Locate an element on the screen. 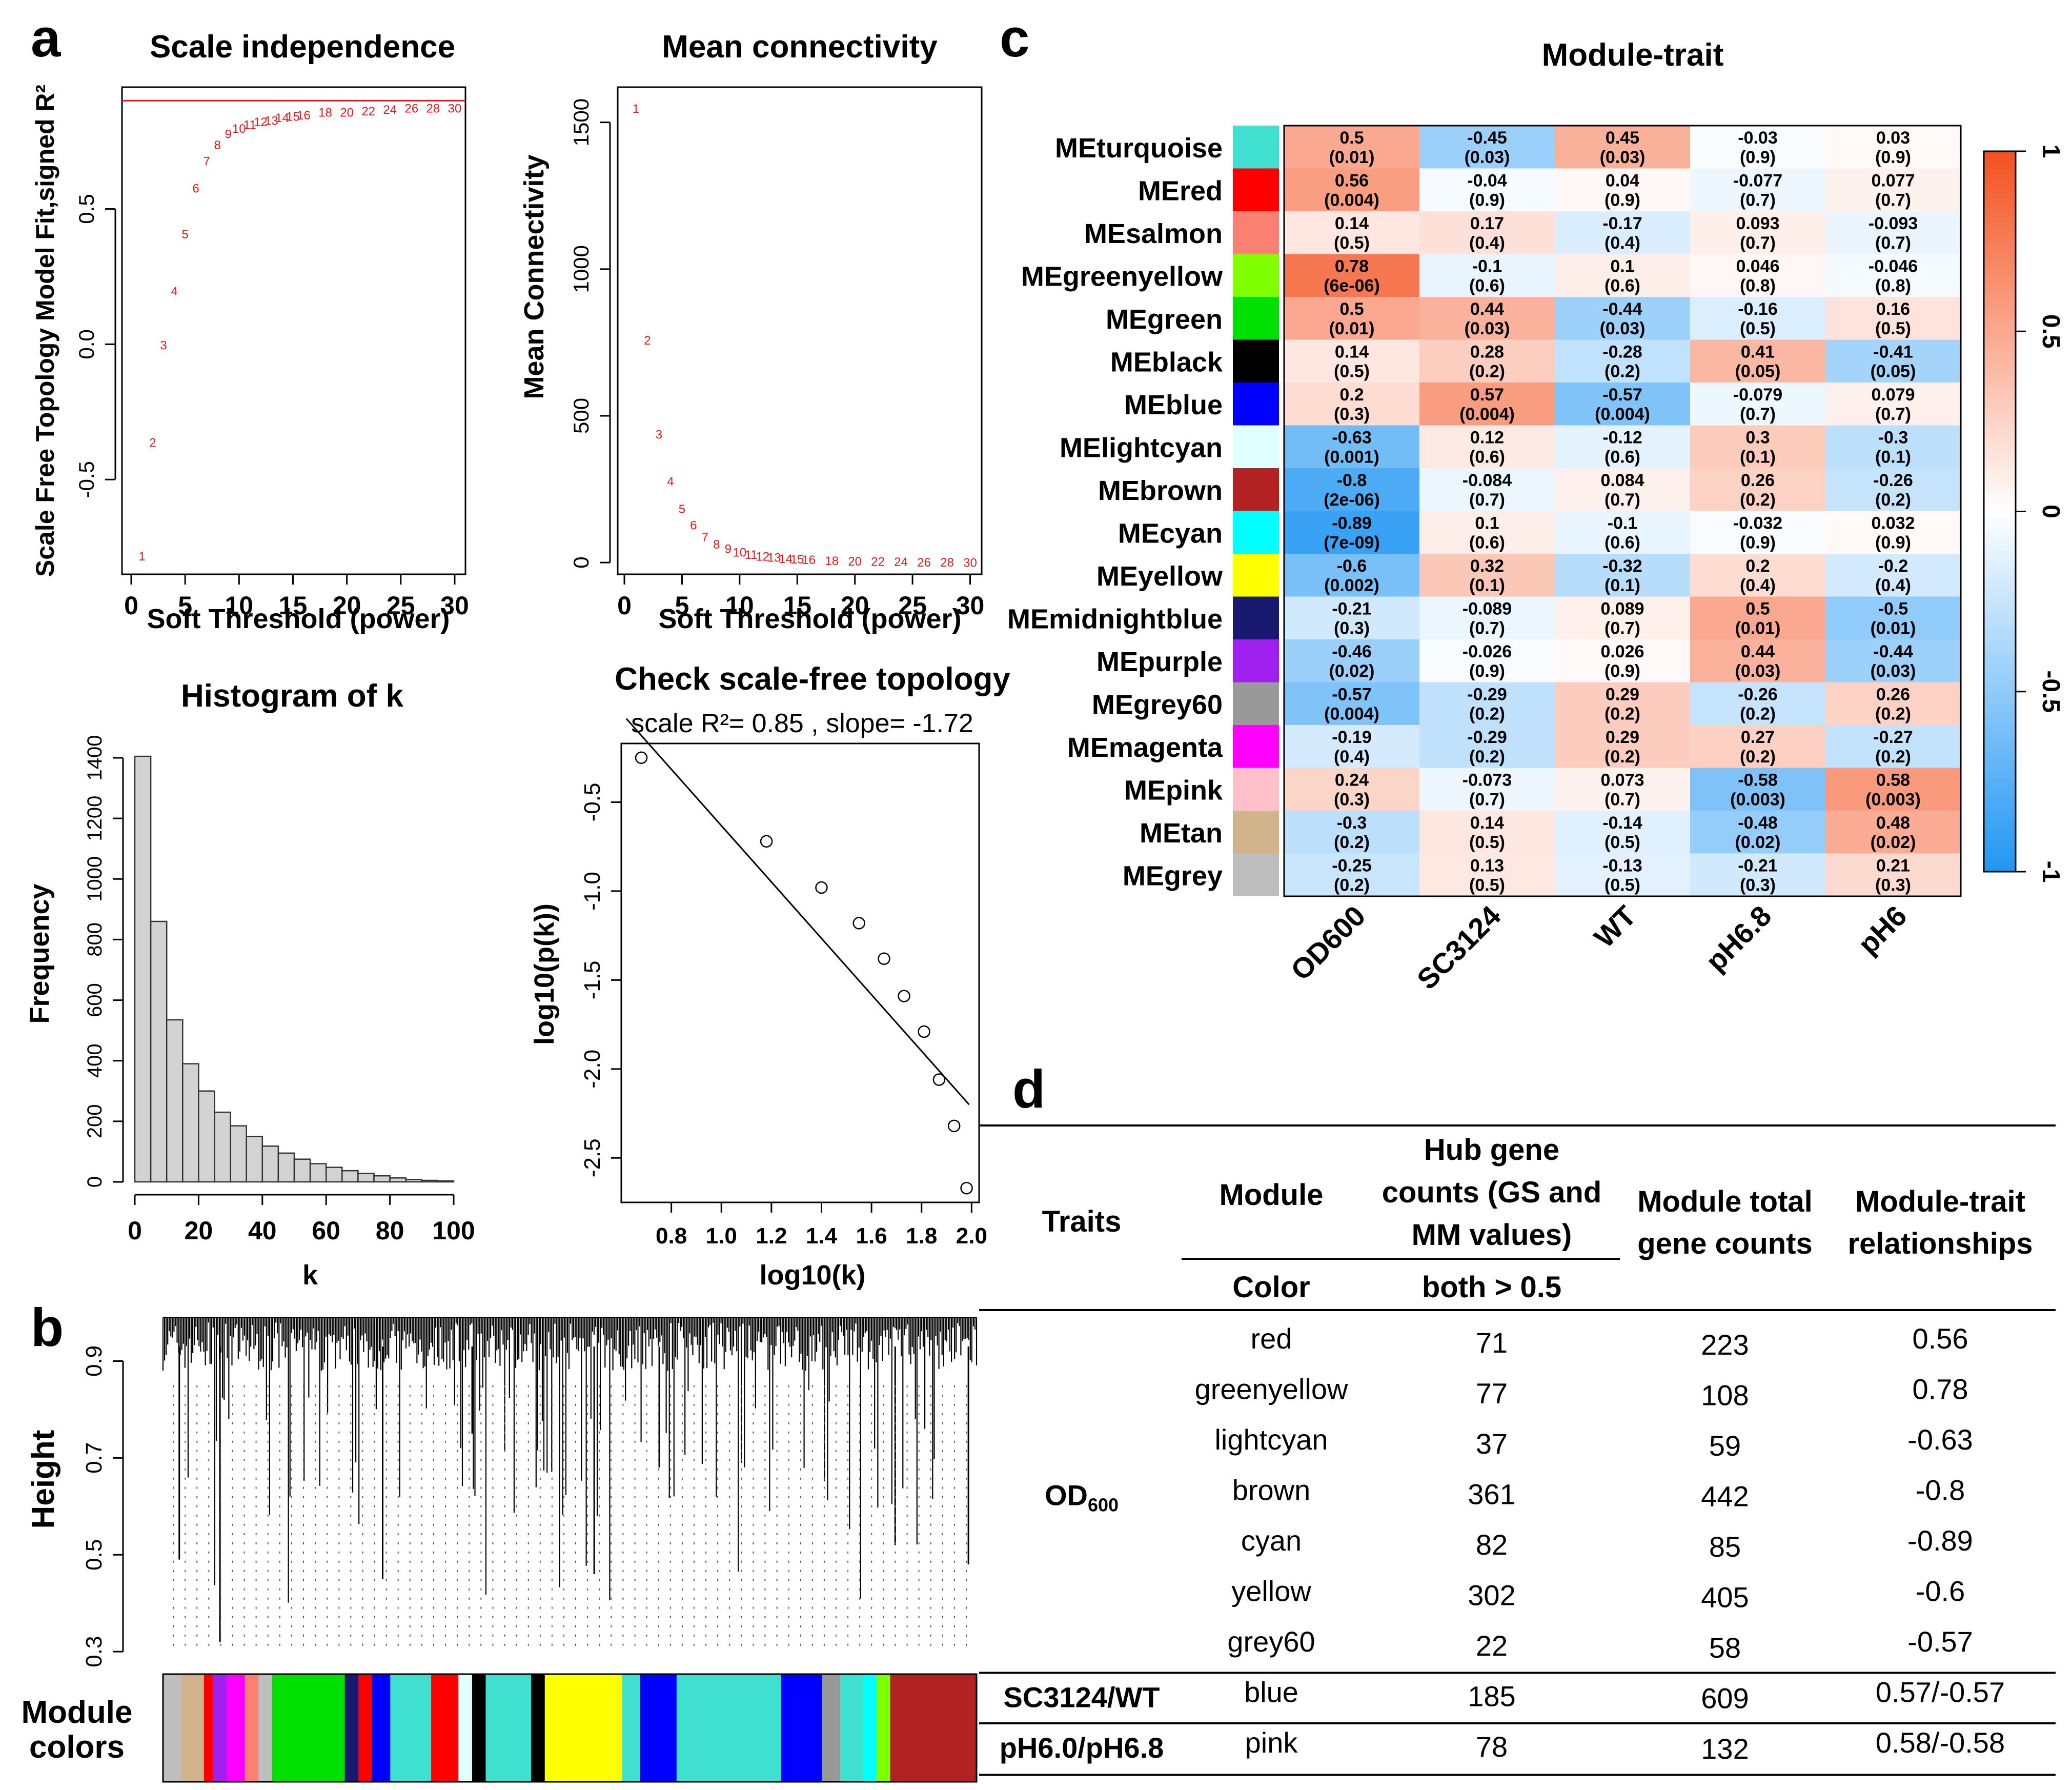  row-label: MEpurple is located at coordinates (1159, 662).